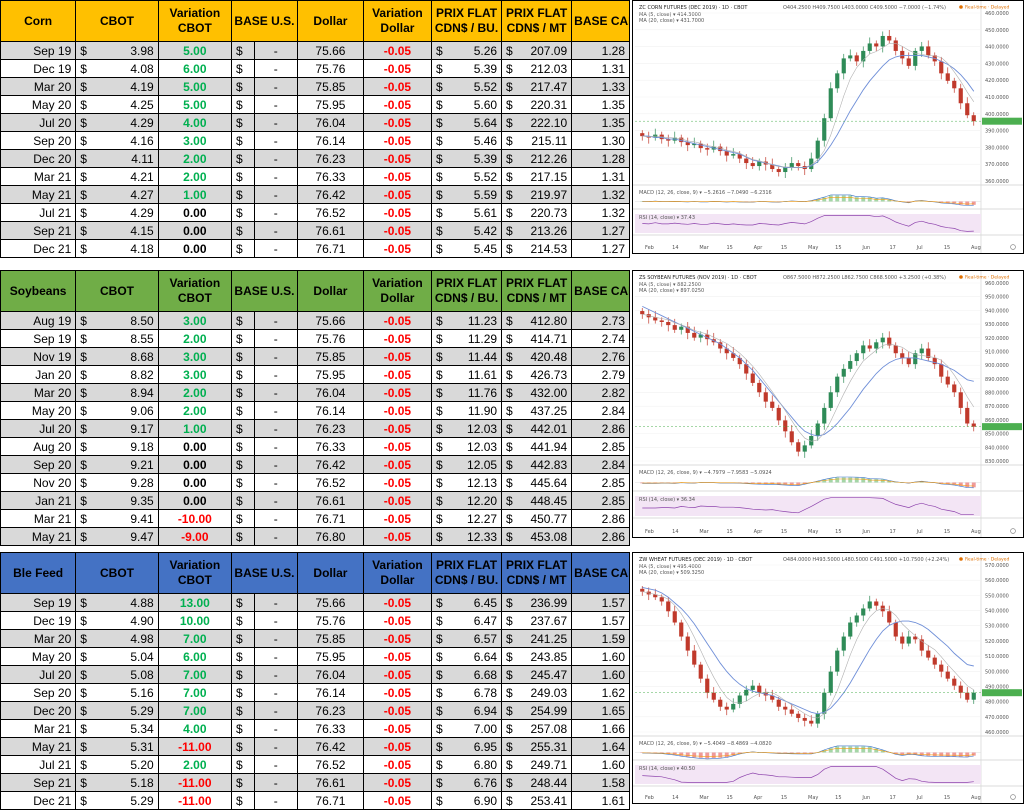 The image size is (1024, 810). Describe the element at coordinates (601, 339) in the screenshot. I see `base-cad: 2.74` at that location.